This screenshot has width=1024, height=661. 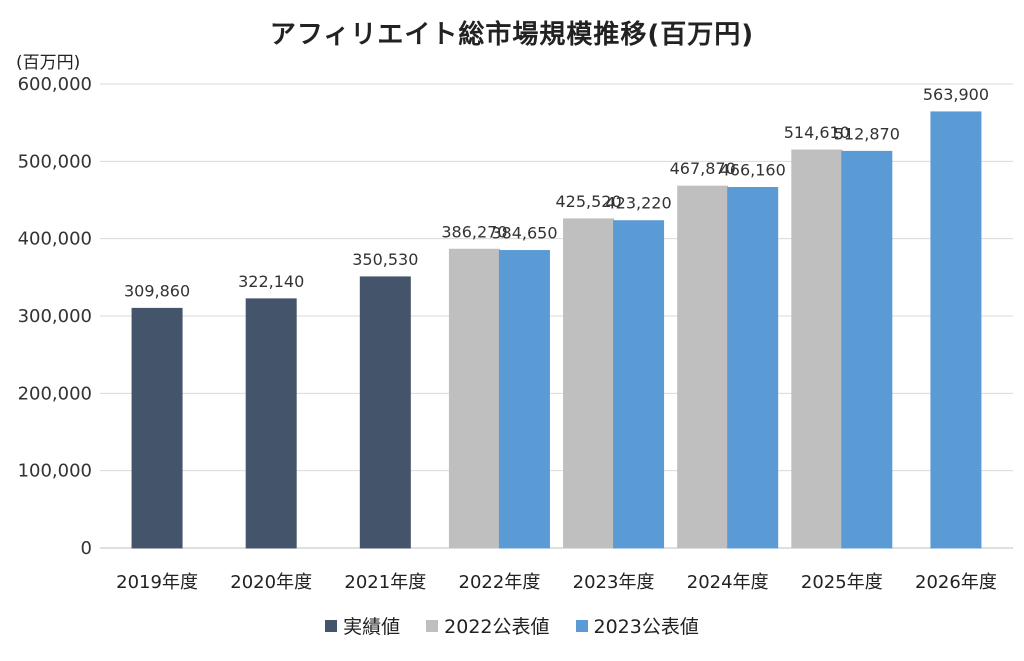 What do you see at coordinates (500, 582) in the screenshot?
I see `x-category-label: 2022年度` at bounding box center [500, 582].